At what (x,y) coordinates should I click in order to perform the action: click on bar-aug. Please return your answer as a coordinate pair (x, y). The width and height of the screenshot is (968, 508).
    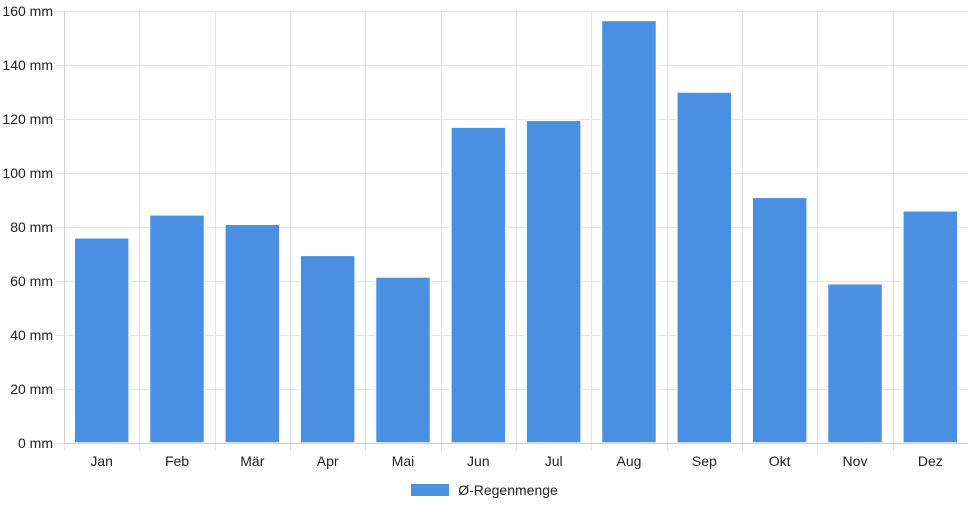
    Looking at the image, I should click on (629, 231).